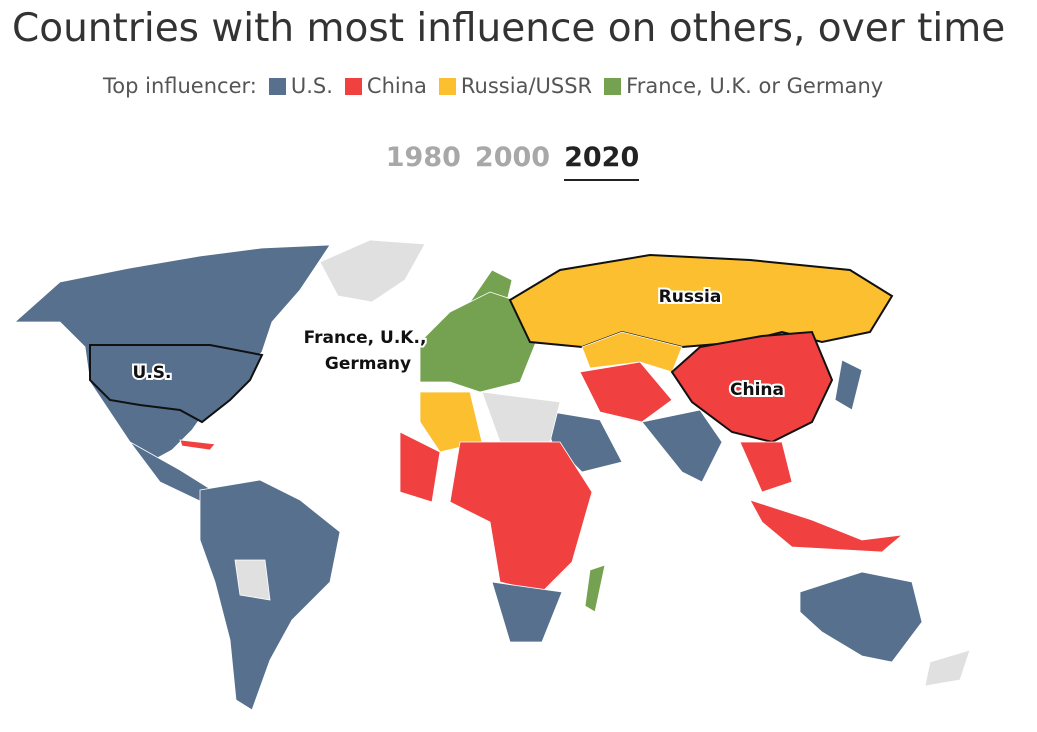  What do you see at coordinates (197, 445) in the screenshot?
I see `cuba` at bounding box center [197, 445].